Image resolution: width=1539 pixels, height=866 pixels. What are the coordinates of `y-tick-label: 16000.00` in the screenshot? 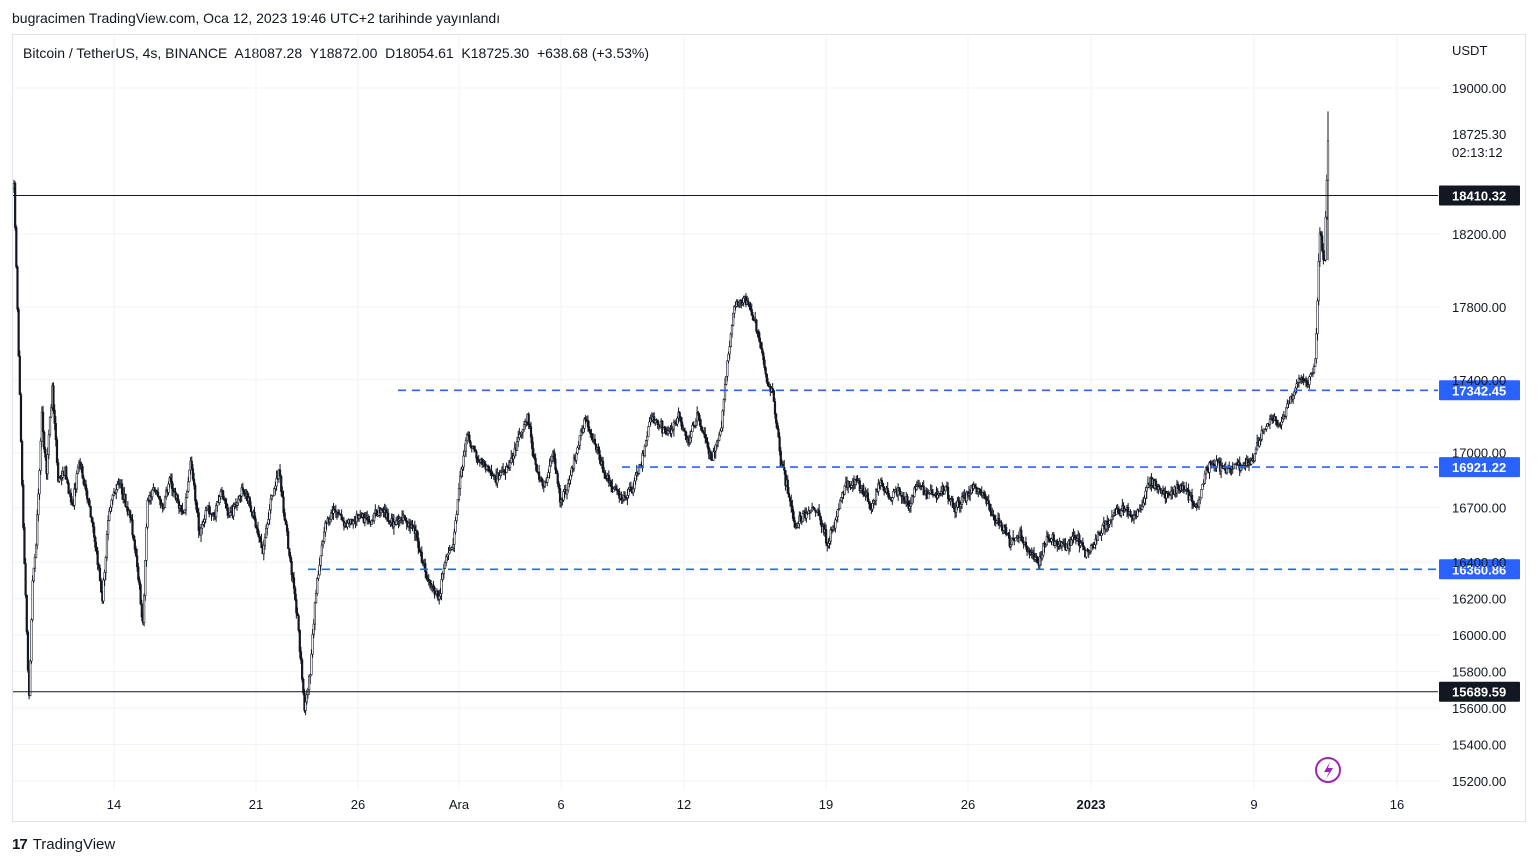 It's located at (1479, 635).